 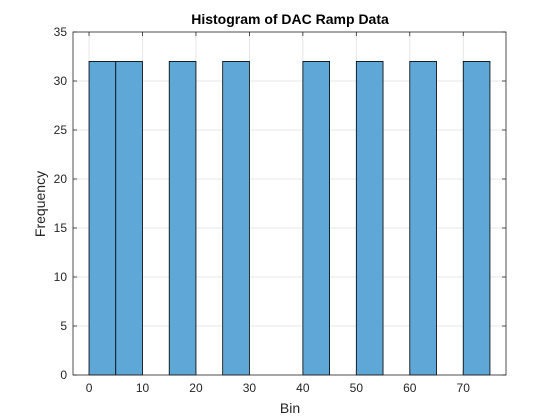 I want to click on y-tick-label: 20, so click(x=61, y=179).